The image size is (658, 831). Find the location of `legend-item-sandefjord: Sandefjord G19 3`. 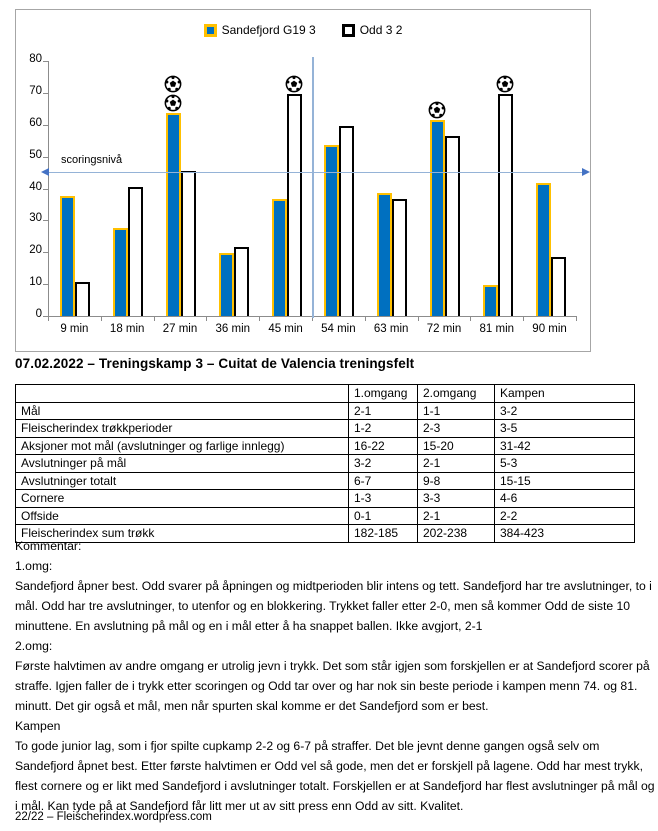

legend-item-sandefjord: Sandefjord G19 3 is located at coordinates (259, 30).